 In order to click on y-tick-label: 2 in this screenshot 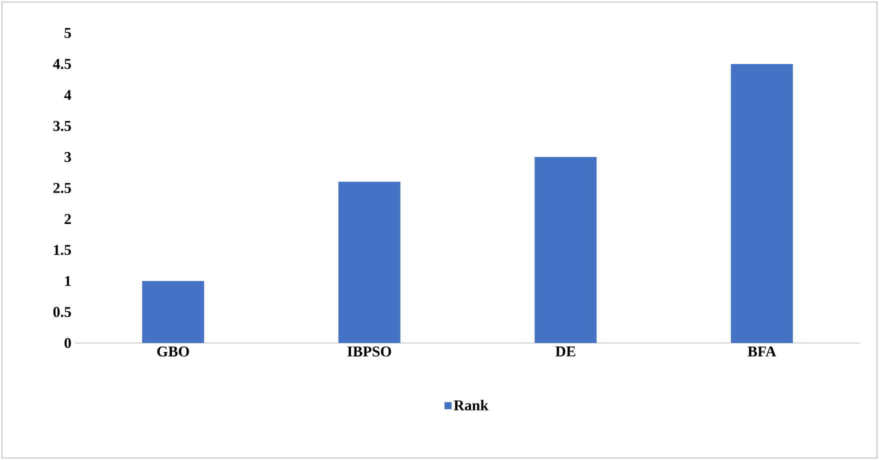, I will do `click(67, 219)`.